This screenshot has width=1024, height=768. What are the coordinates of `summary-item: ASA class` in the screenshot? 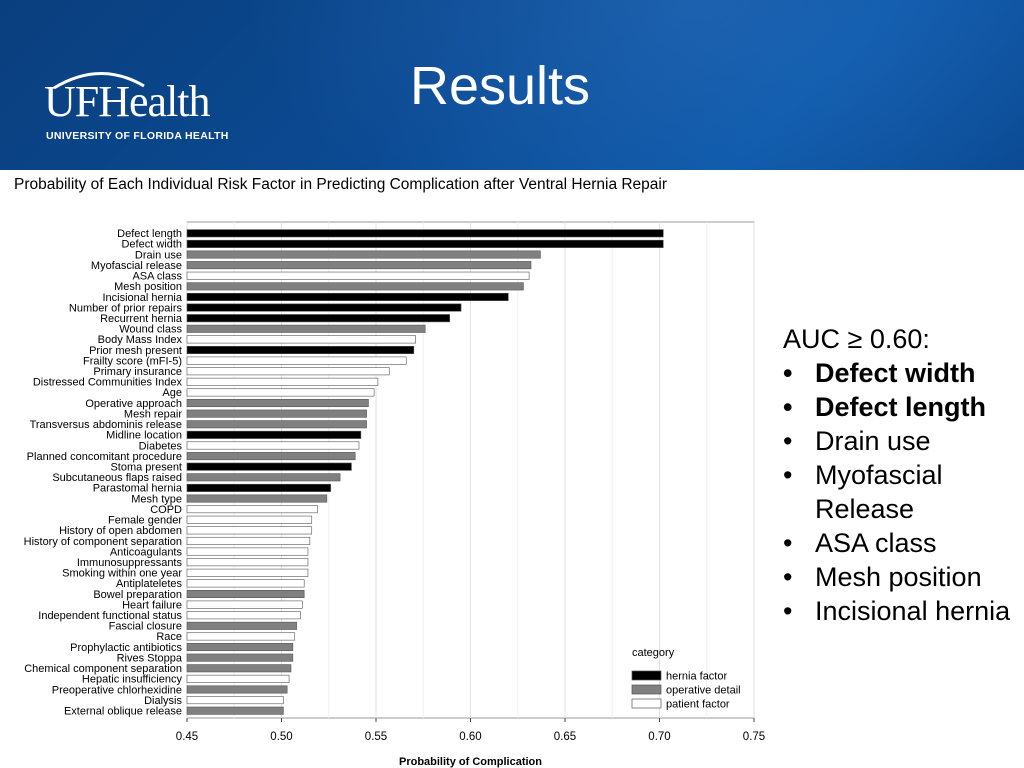 It's located at (900, 543).